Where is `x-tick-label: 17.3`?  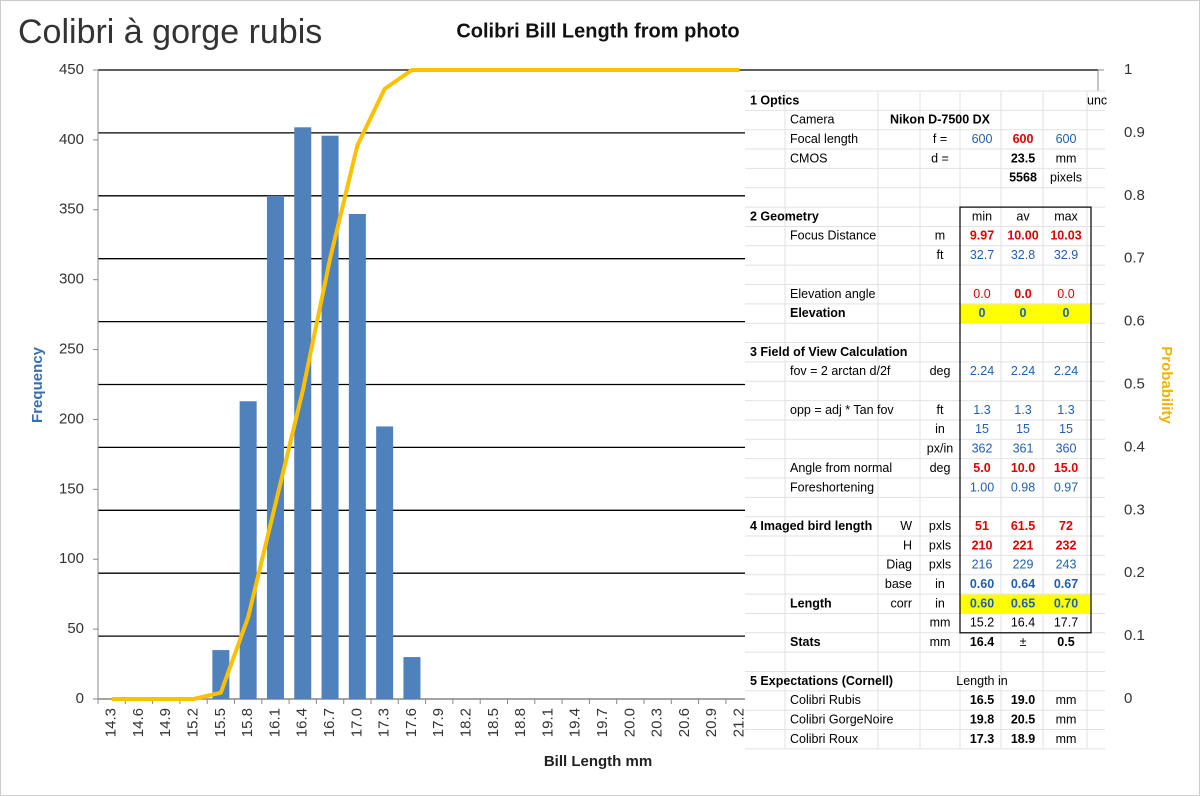 x-tick-label: 17.3 is located at coordinates (384, 722).